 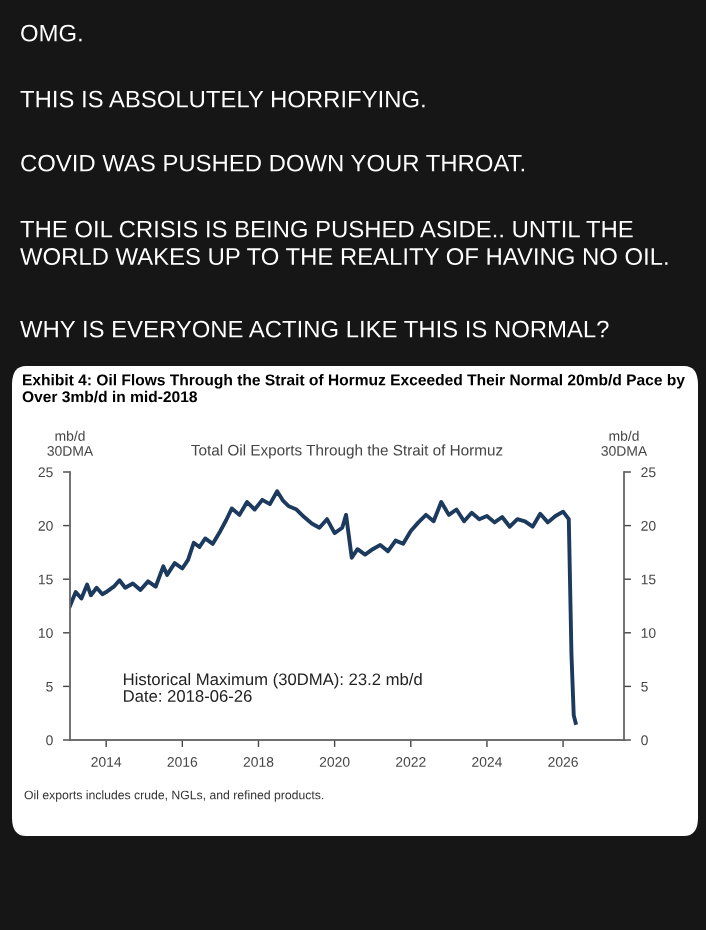 I want to click on text: COVID WAS PUSHED DOWN YOUR THROAT., so click(x=272, y=163).